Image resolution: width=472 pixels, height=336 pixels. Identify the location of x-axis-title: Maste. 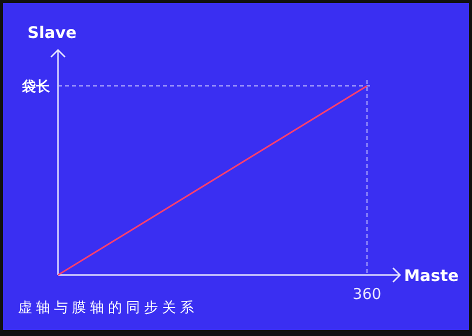
(431, 275).